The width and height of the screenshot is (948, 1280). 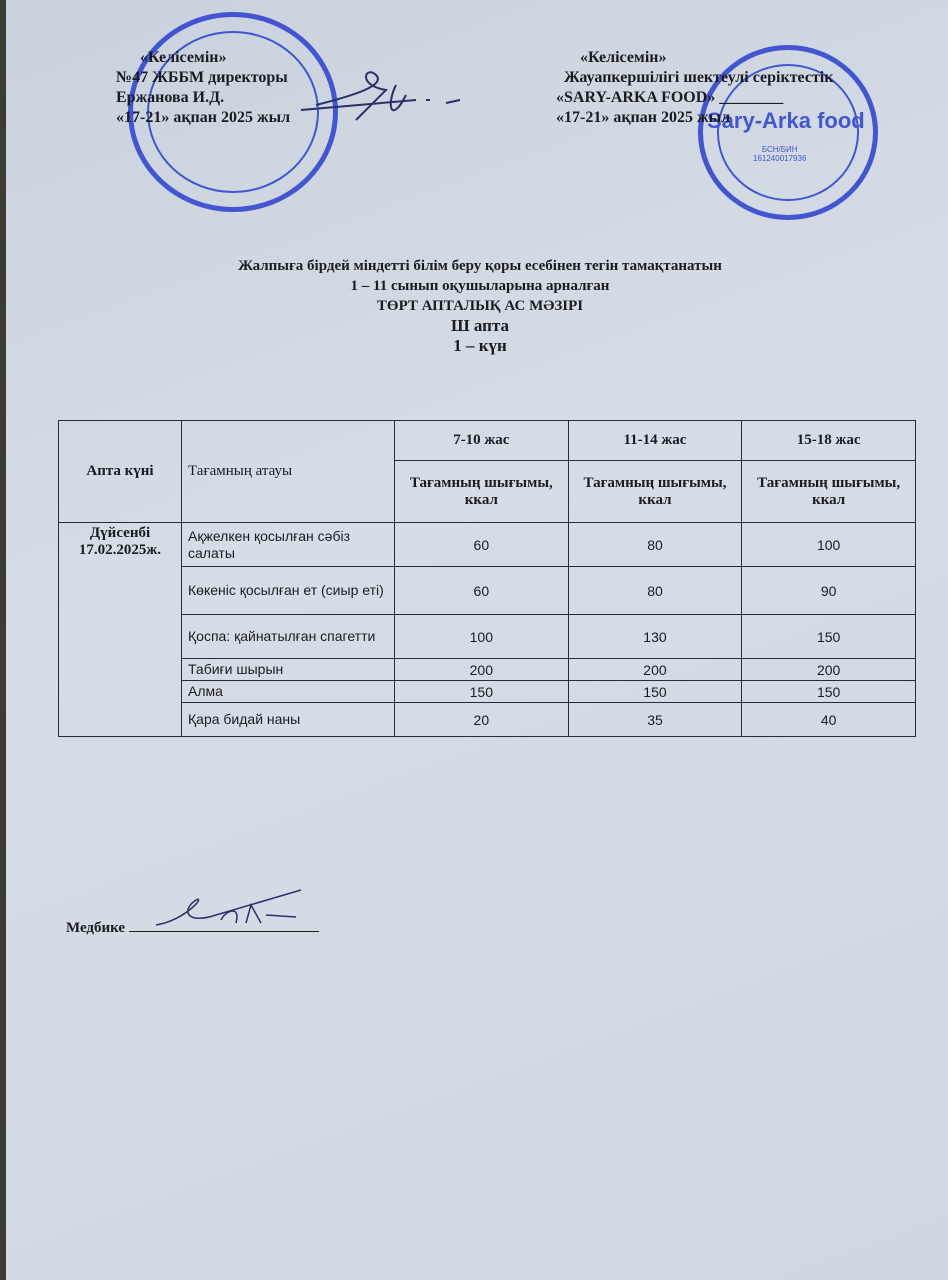 I want to click on nurse-signature, so click(x=228, y=907).